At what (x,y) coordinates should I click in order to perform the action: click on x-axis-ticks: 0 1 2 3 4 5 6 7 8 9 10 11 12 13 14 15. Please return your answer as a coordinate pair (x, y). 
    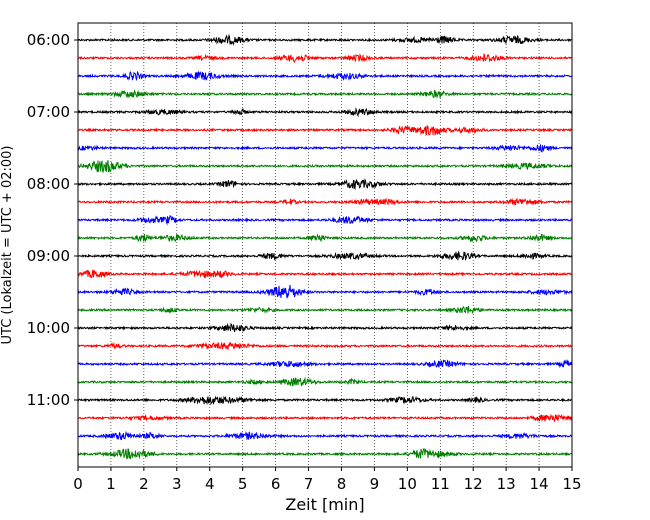
    Looking at the image, I should click on (327, 480).